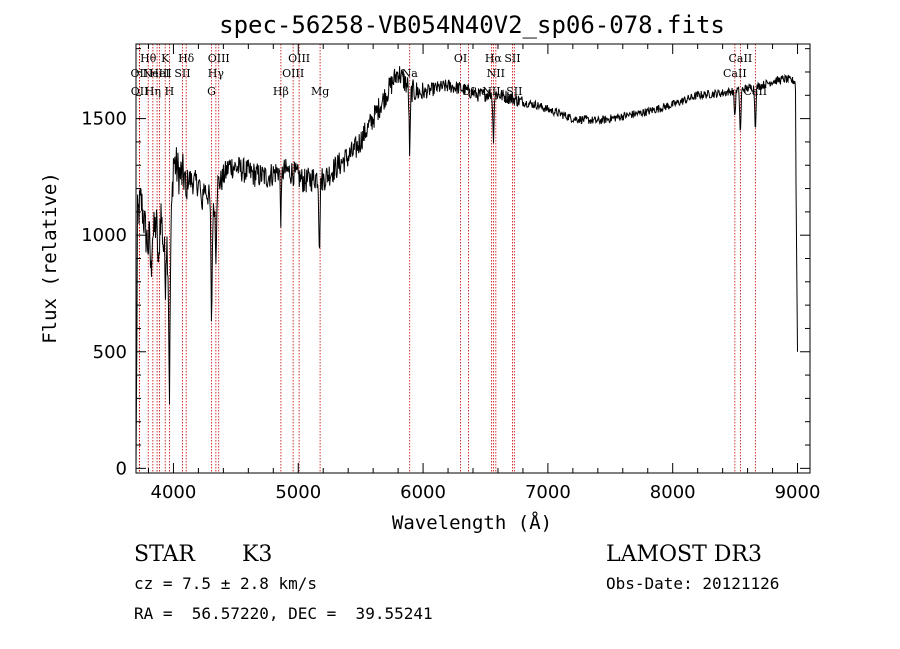 Image resolution: width=900 pixels, height=649 pixels. Describe the element at coordinates (153, 91) in the screenshot. I see `spectral-line-label: Hη` at that location.